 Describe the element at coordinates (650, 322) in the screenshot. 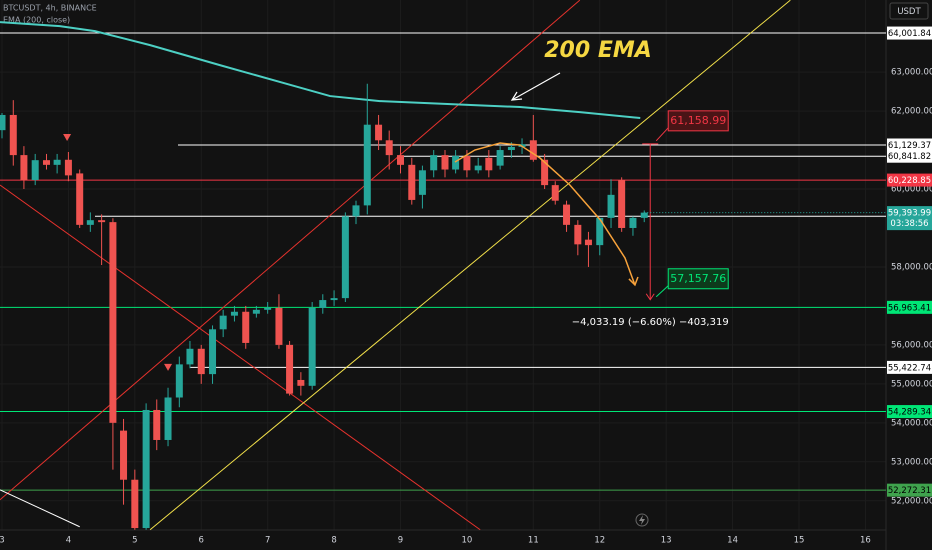

I see `measure-text: −4,033.19 (−6.60%) −403,319` at that location.